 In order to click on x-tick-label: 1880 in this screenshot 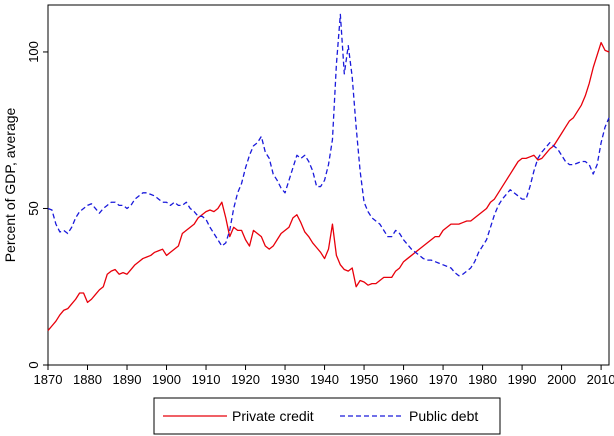, I will do `click(87, 379)`.